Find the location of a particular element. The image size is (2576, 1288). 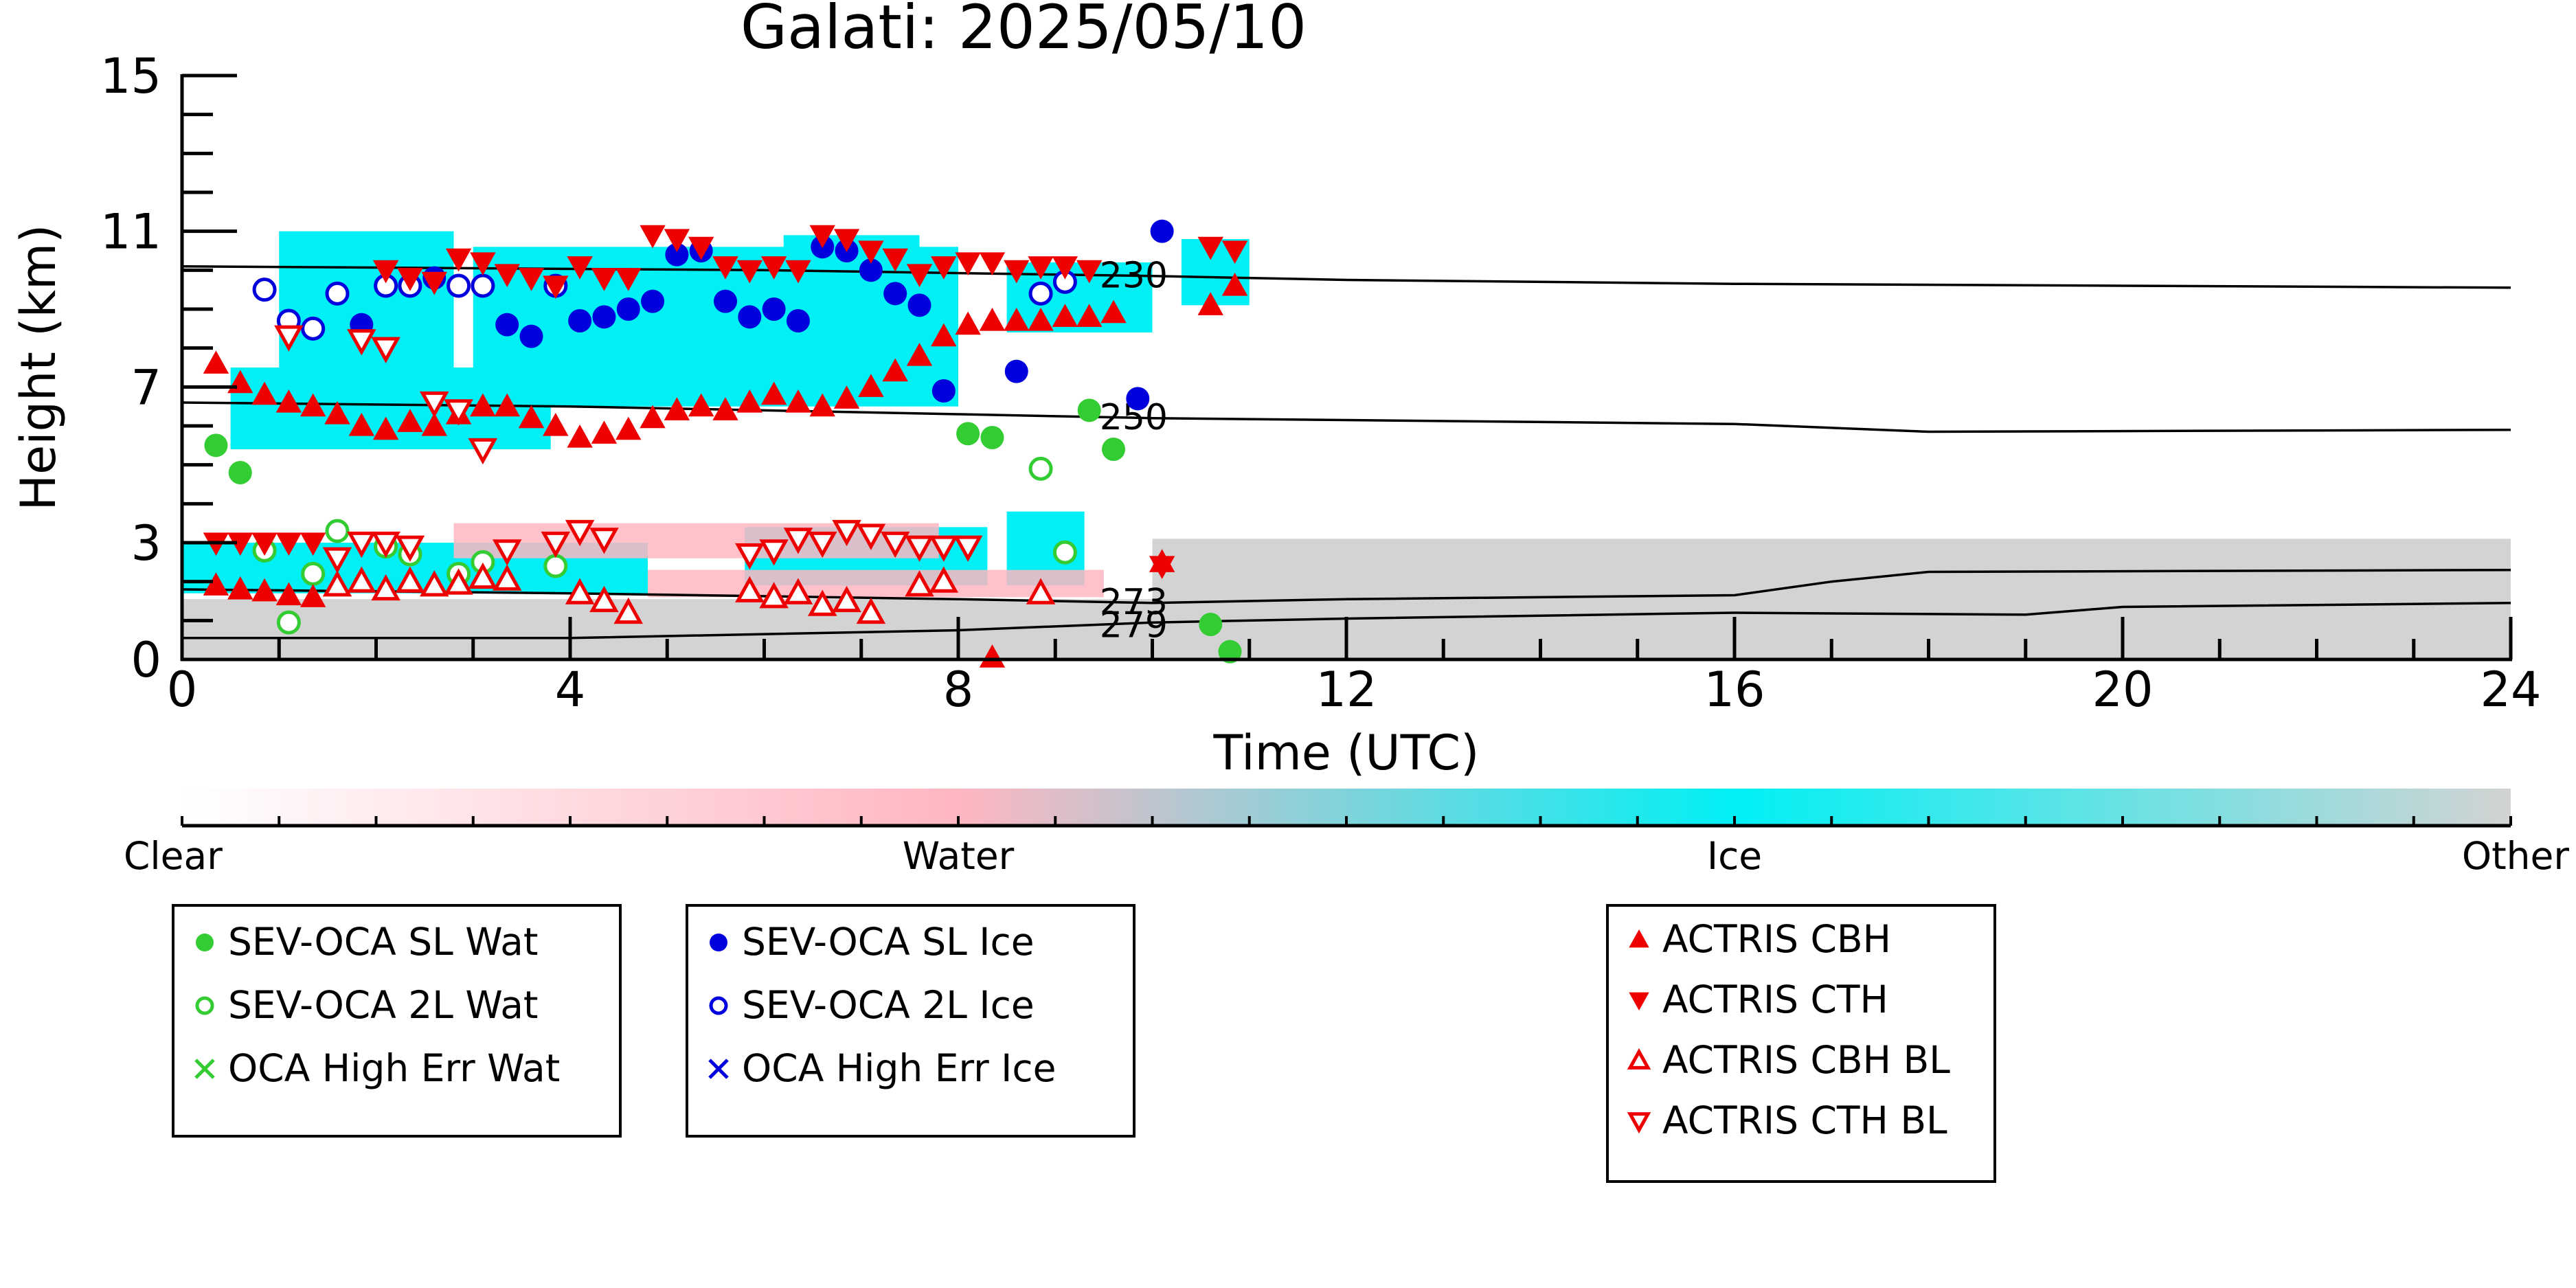

colorbar-label-water: Water is located at coordinates (959, 856).